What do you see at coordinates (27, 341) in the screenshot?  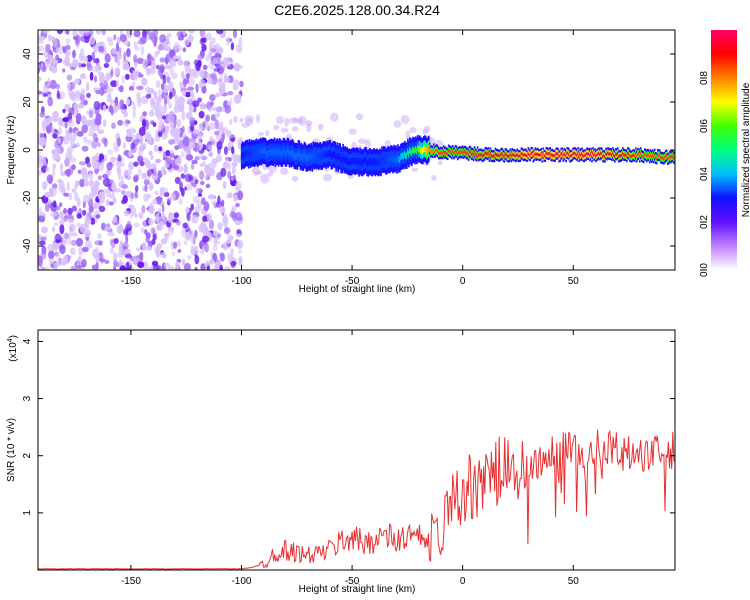 I see `snr-y-tick-label: 4` at bounding box center [27, 341].